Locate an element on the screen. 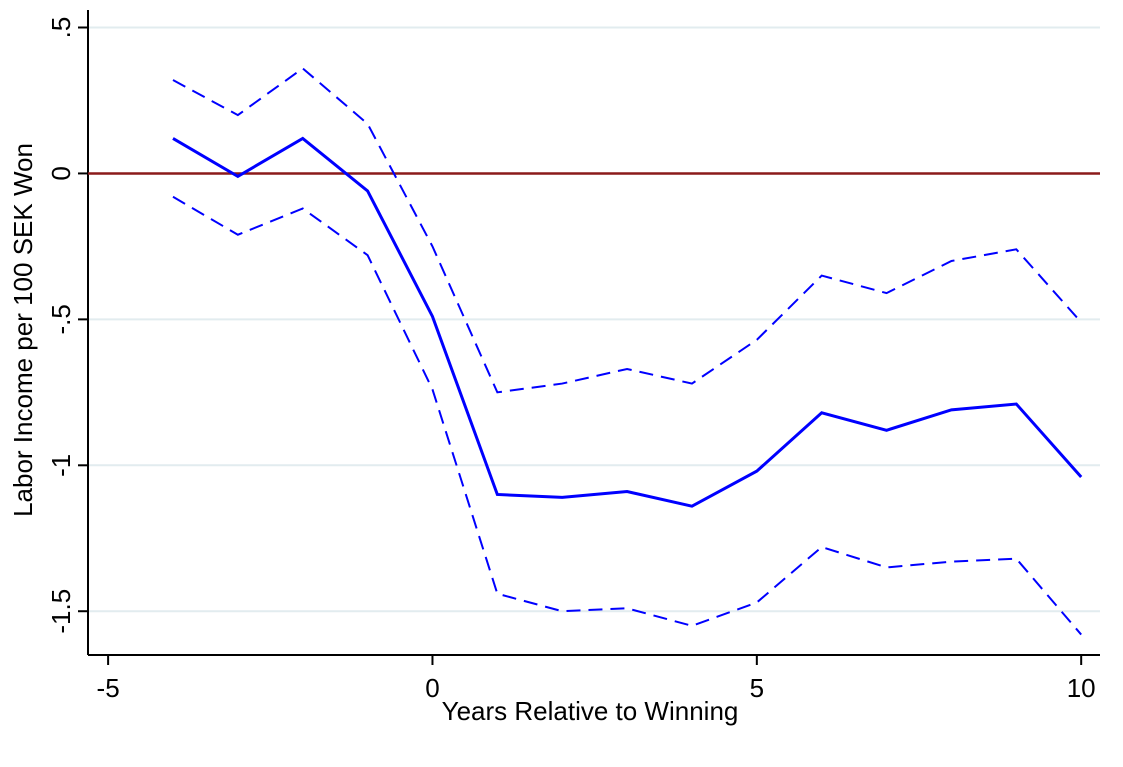 This screenshot has height=767, width=1123. x-tick-label: -5 is located at coordinates (108, 688).